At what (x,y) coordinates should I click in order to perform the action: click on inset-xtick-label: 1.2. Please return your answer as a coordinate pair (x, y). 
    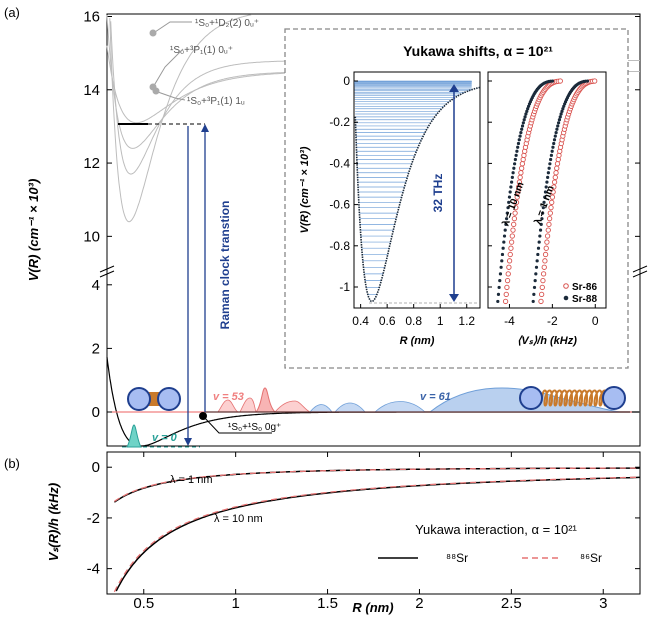
    Looking at the image, I should click on (466, 321).